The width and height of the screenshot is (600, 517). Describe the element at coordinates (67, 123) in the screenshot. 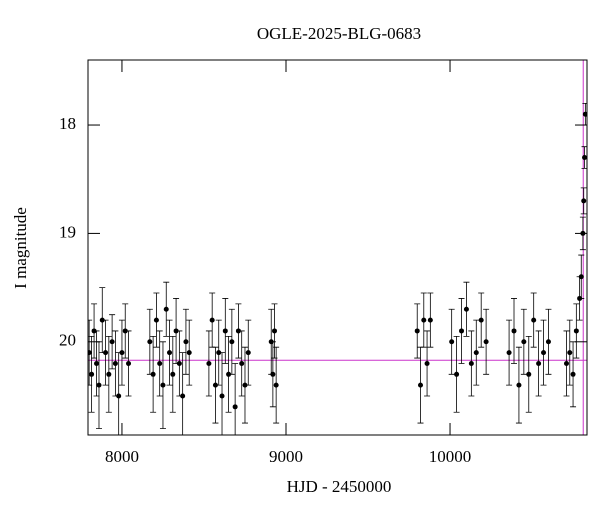

I see `y-tick-label: 18` at that location.